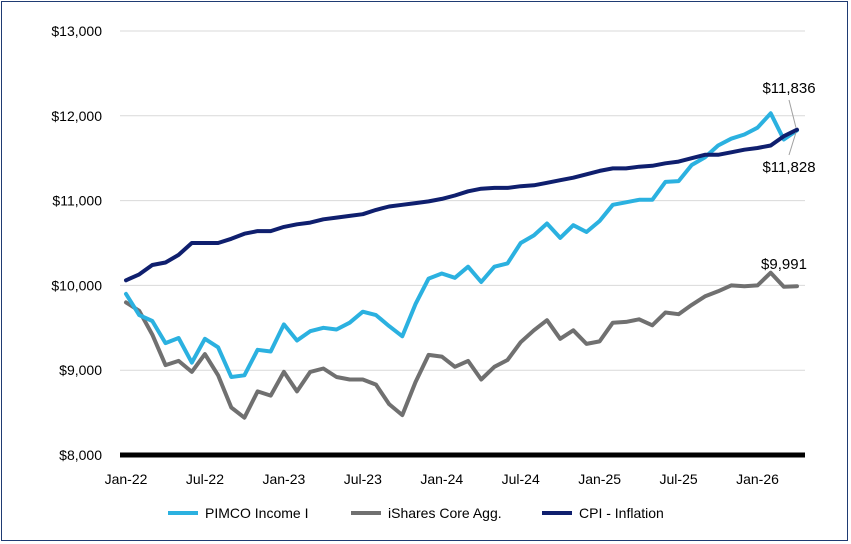 This screenshot has height=544, width=851. Describe the element at coordinates (757, 479) in the screenshot. I see `x-tick-label: Jan-26` at that location.